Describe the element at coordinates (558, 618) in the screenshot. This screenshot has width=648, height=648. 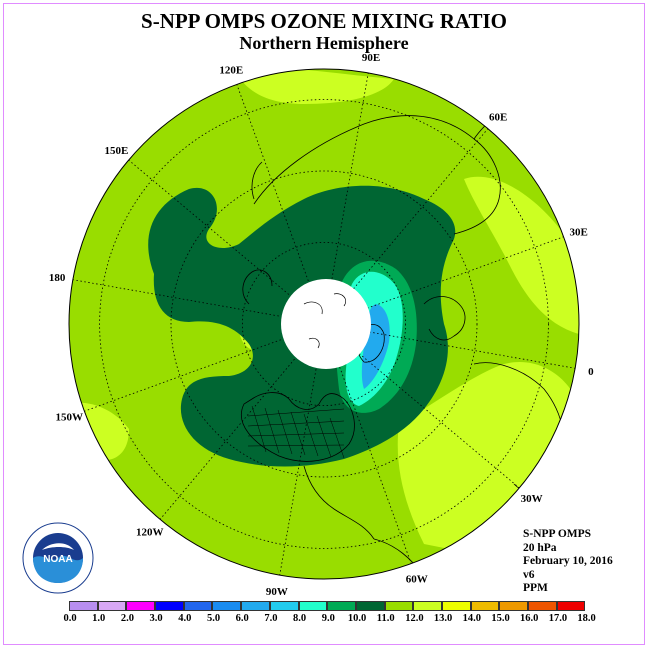
I see `colorbar-tick-label: 17.0` at that location.